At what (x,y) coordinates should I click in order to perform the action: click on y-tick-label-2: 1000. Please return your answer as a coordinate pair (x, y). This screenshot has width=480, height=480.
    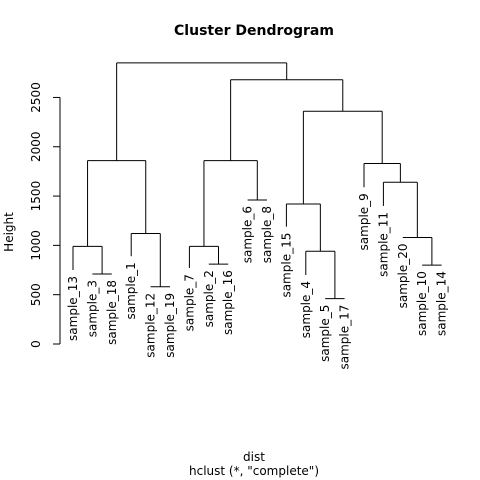
    Looking at the image, I should click on (36, 245).